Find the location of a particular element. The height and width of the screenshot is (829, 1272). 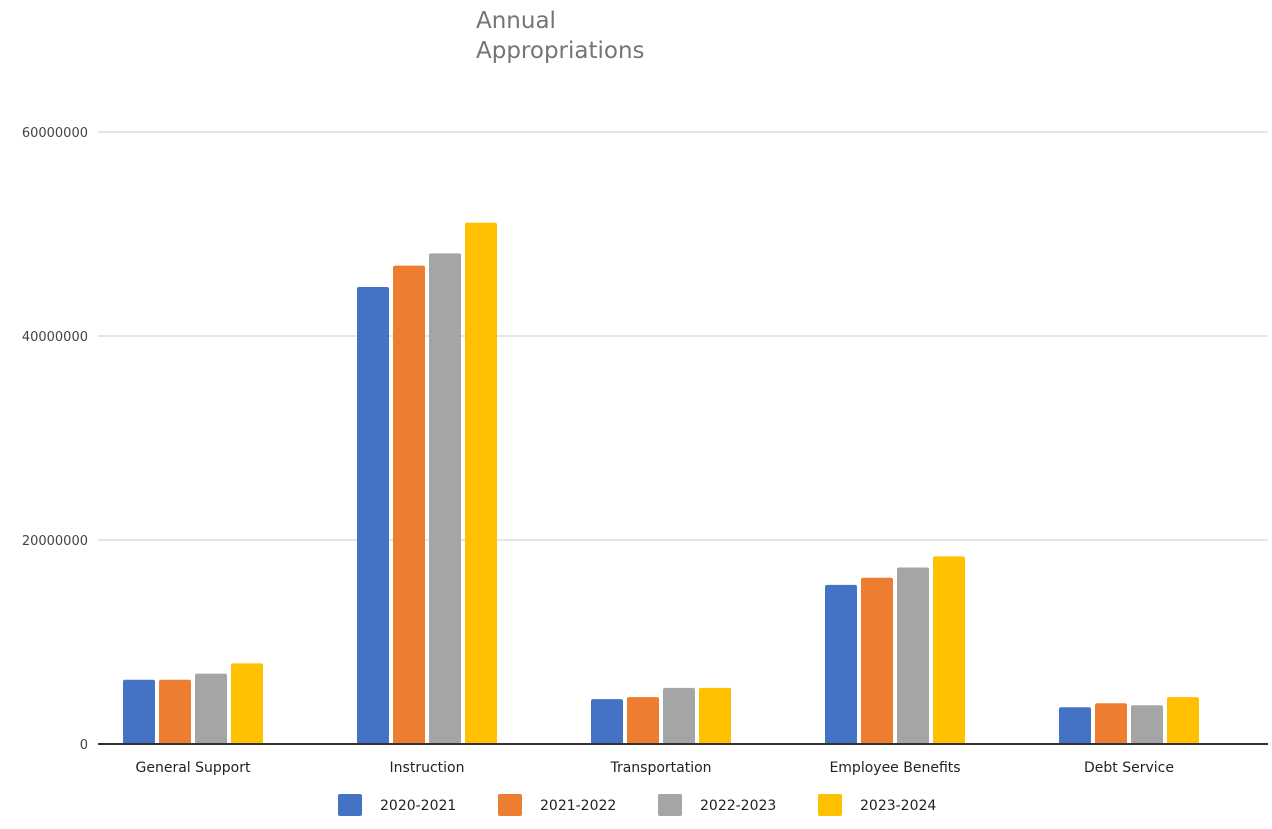

legend-label: 2021-2022 is located at coordinates (578, 806).